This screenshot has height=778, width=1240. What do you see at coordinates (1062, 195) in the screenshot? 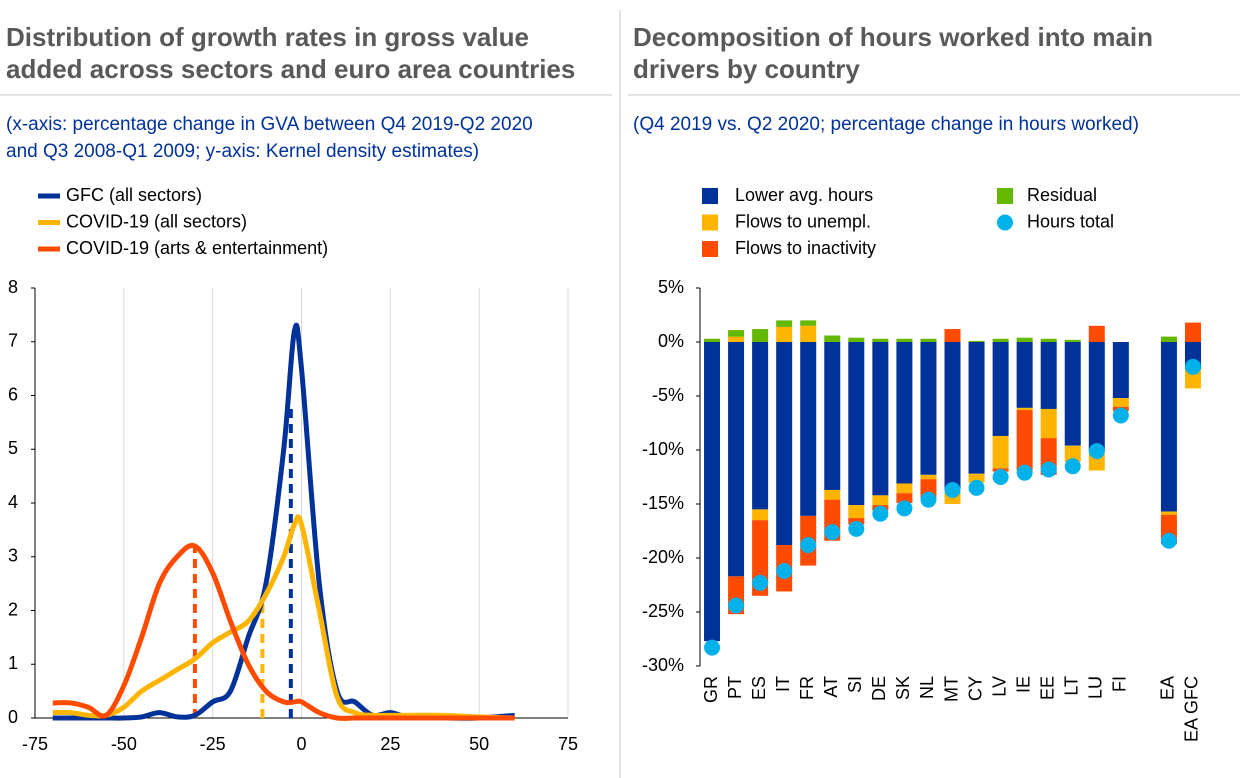
I see `legend-label: Residual` at bounding box center [1062, 195].